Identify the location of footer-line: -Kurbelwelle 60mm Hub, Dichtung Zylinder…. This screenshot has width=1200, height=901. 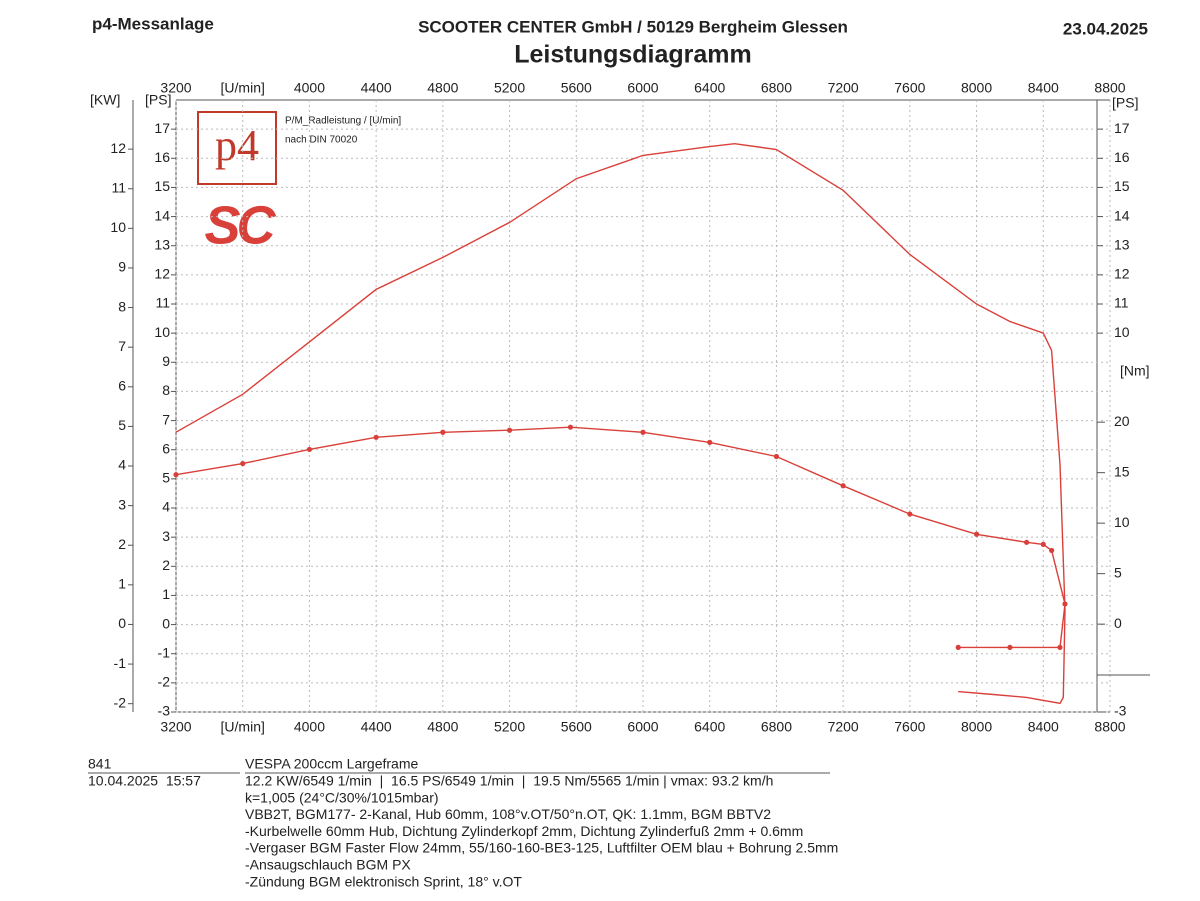
(524, 831).